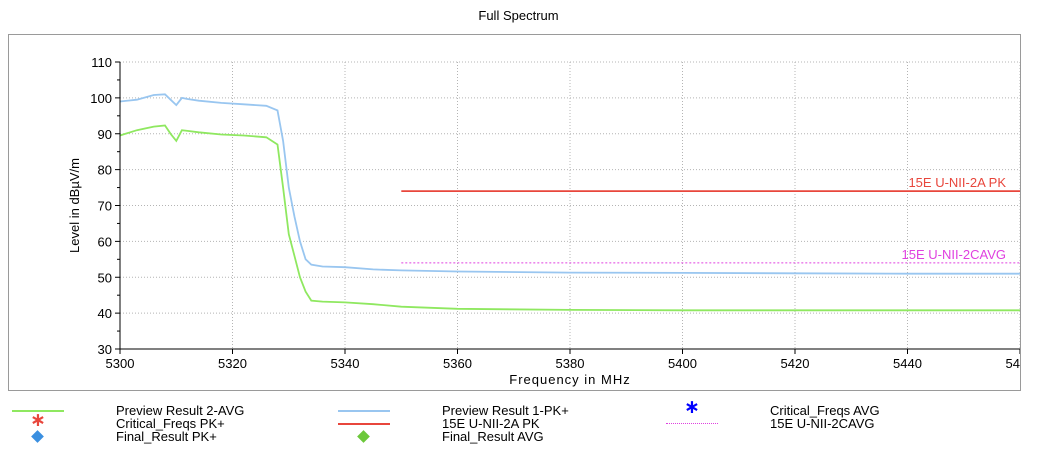 The image size is (1037, 456). What do you see at coordinates (105, 206) in the screenshot?
I see `y-tick-label: 70` at bounding box center [105, 206].